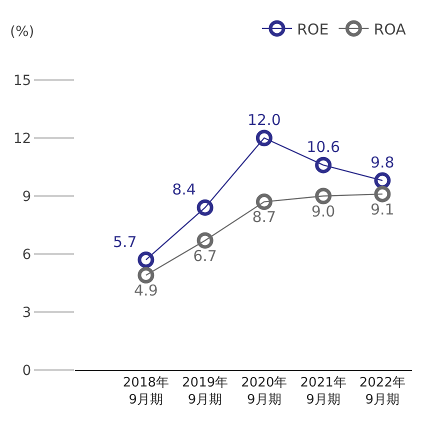 The width and height of the screenshot is (427, 430). I want to click on data-label: 8.7, so click(264, 217).